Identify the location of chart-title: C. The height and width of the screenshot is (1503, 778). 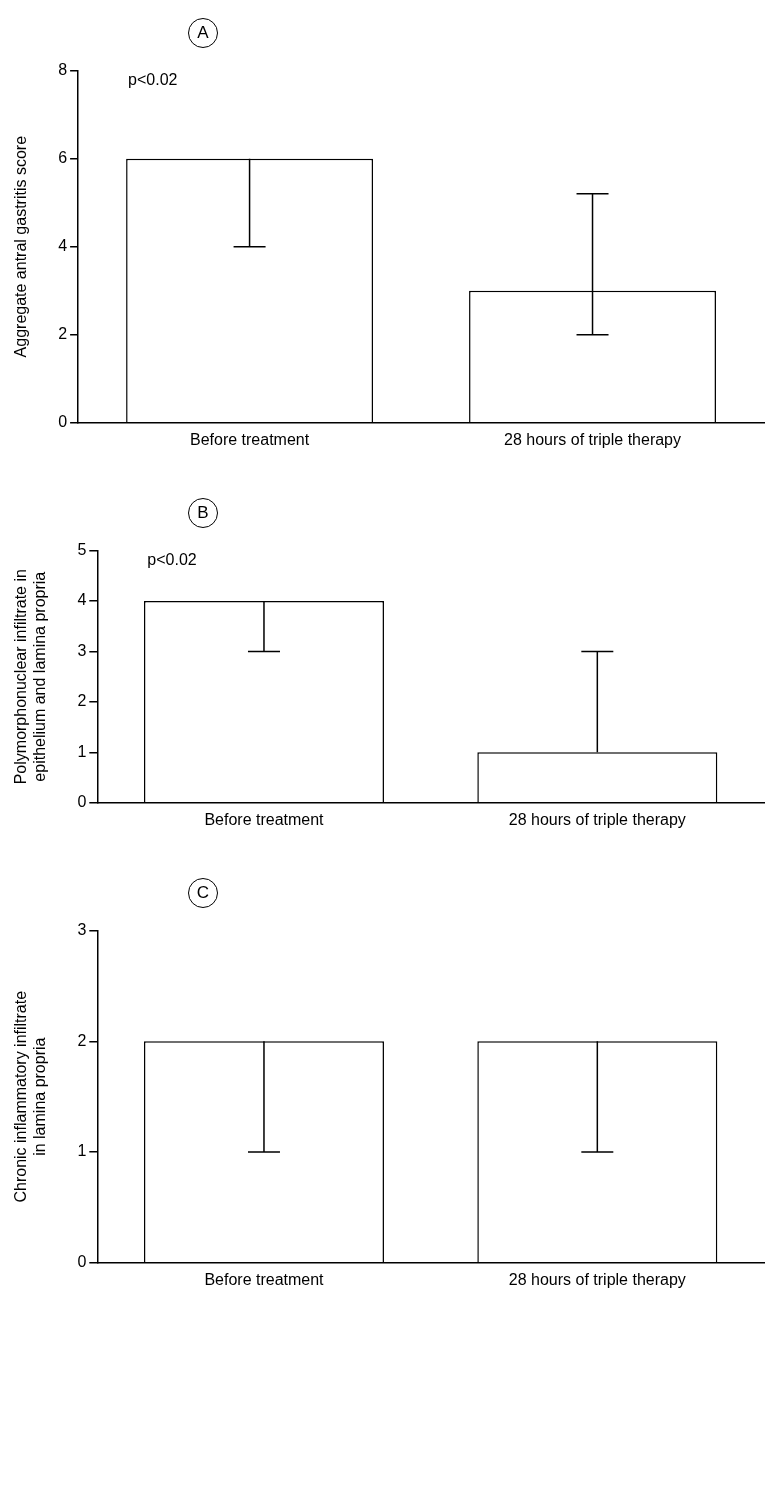
(203, 893).